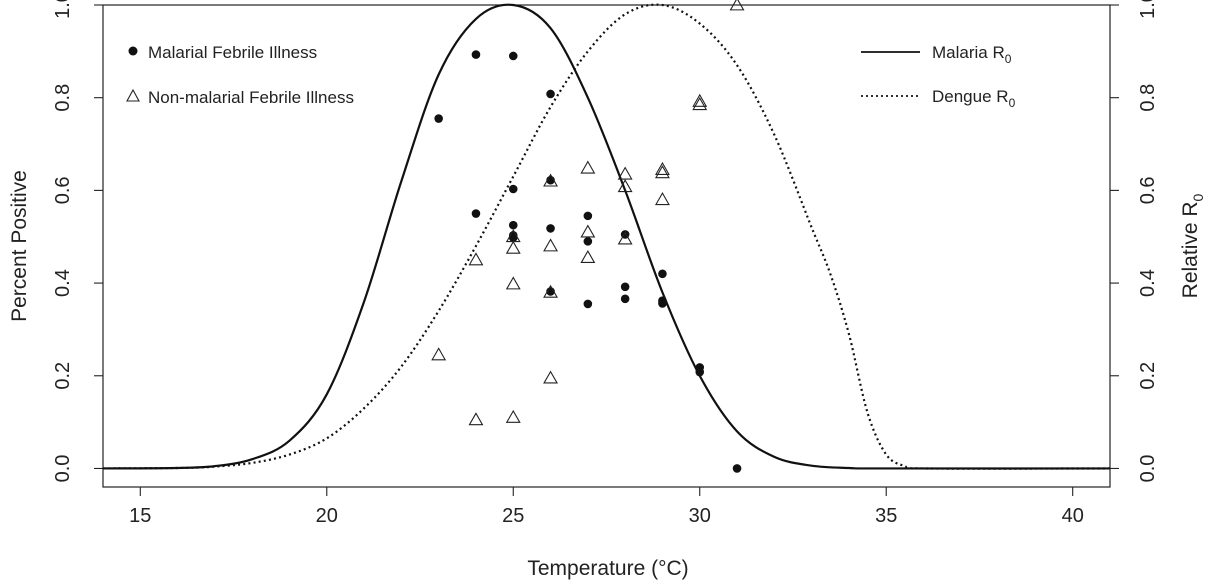 The width and height of the screenshot is (1218, 585). I want to click on y-axis-label-right-base: Relative R, so click(1190, 249).